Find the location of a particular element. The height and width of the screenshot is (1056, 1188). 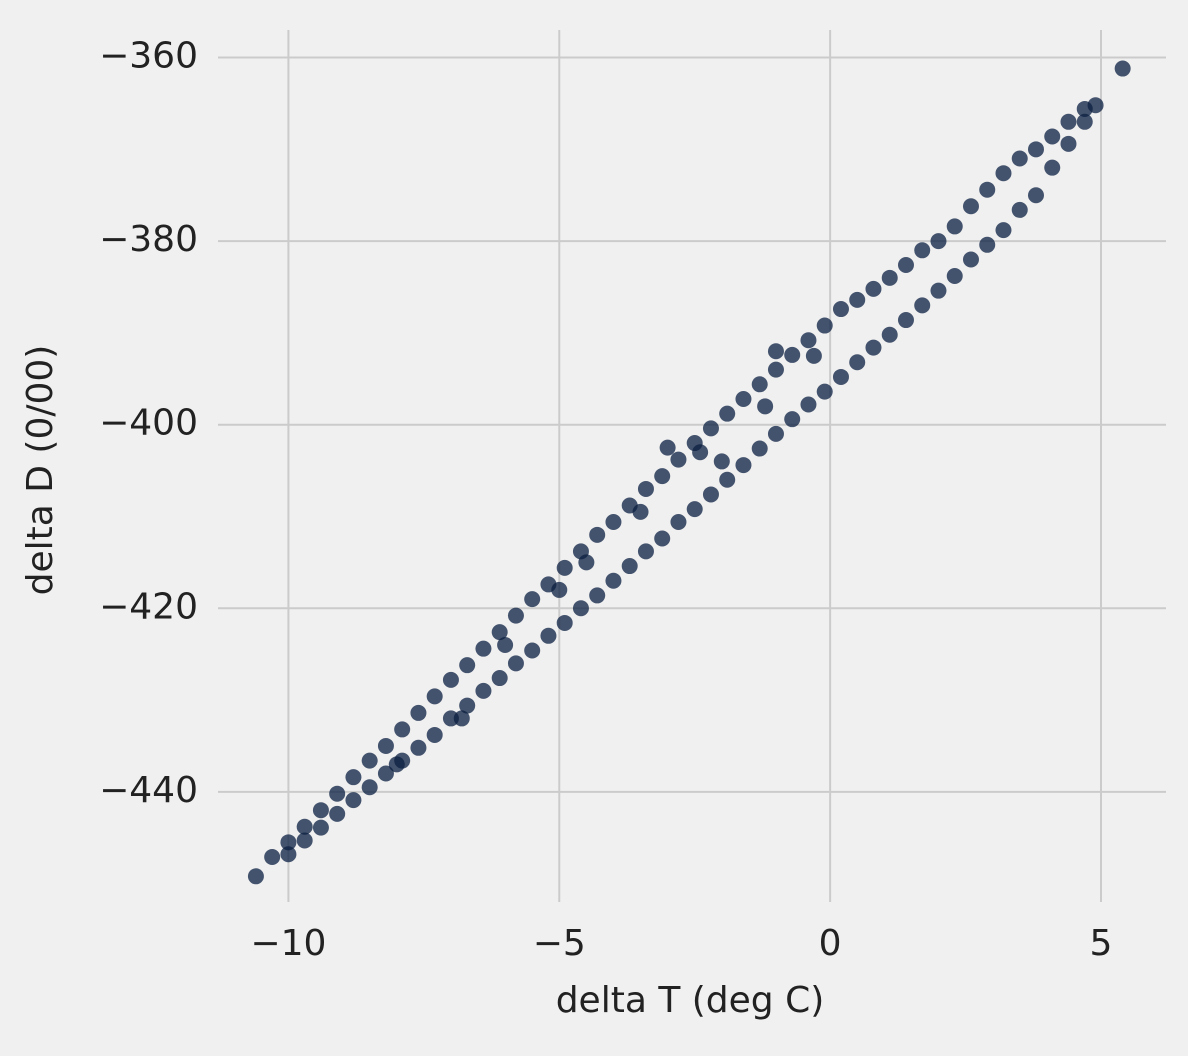

x-tick-label: −10 is located at coordinates (288, 943).